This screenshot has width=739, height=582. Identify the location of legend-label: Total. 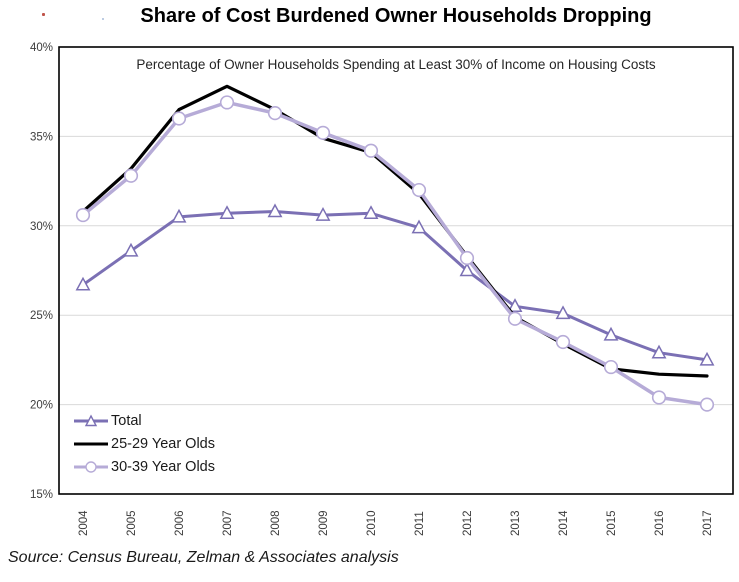
(126, 420).